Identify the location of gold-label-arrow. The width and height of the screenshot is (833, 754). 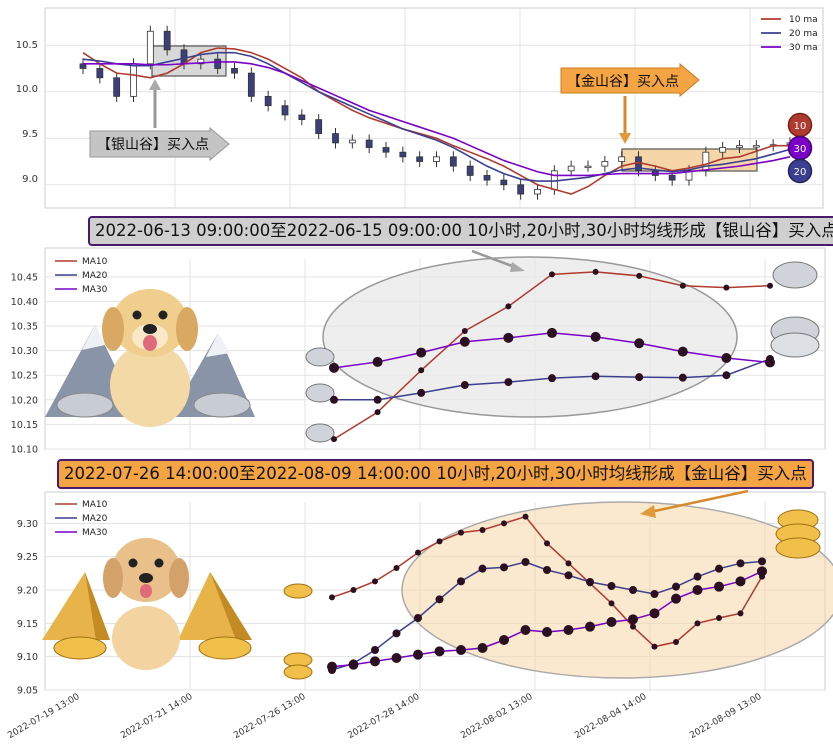
(630, 80).